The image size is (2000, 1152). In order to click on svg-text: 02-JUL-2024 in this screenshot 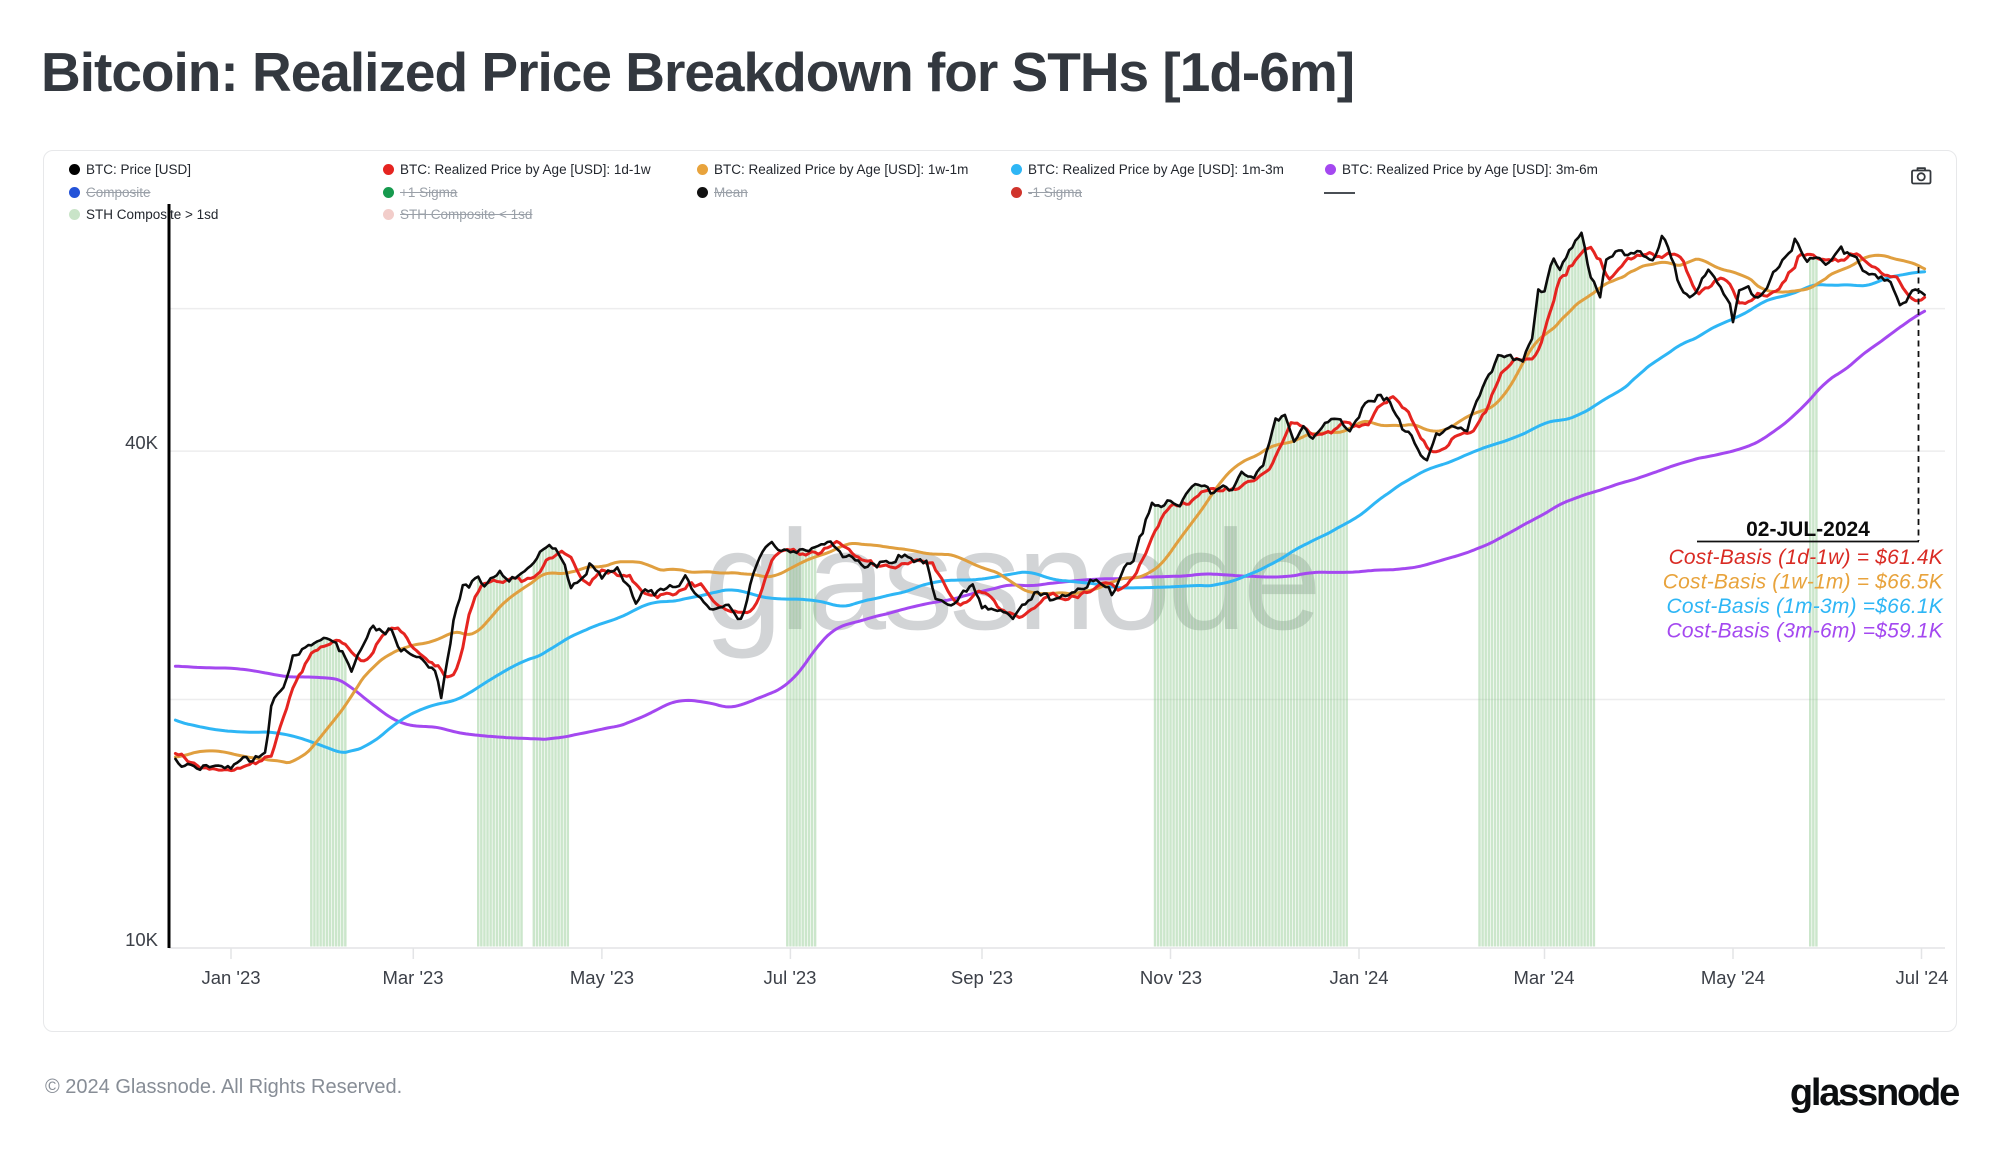, I will do `click(1808, 529)`.